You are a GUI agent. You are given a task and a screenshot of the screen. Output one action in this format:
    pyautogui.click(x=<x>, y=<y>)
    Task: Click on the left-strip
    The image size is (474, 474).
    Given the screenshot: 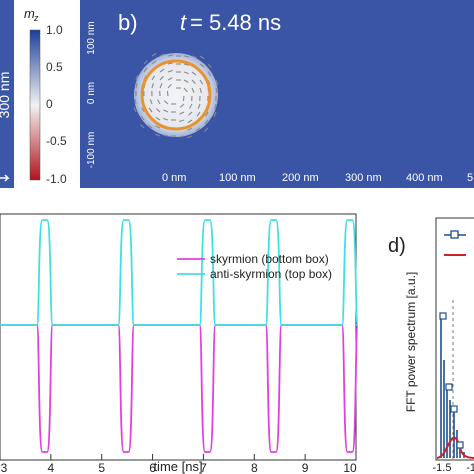 What is the action you would take?
    pyautogui.click(x=7, y=94)
    